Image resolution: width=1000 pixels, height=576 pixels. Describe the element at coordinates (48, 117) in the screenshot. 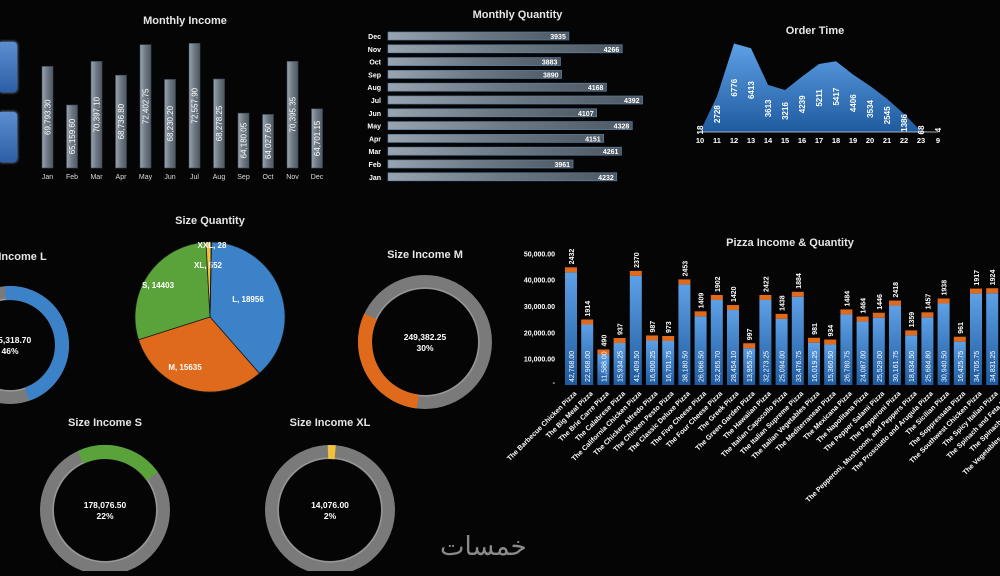

I see `data-label: 69,793.30` at that location.